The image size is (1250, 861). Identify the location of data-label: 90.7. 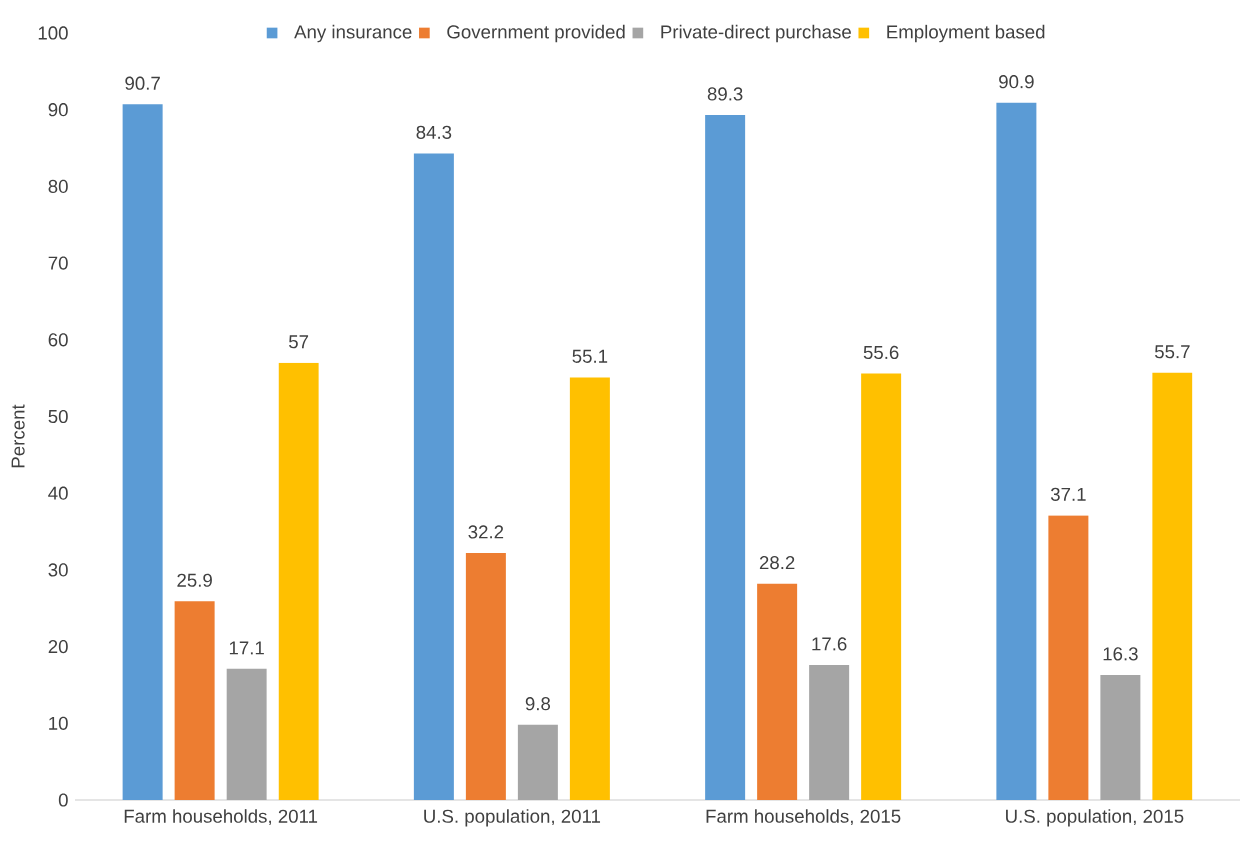
(142, 83).